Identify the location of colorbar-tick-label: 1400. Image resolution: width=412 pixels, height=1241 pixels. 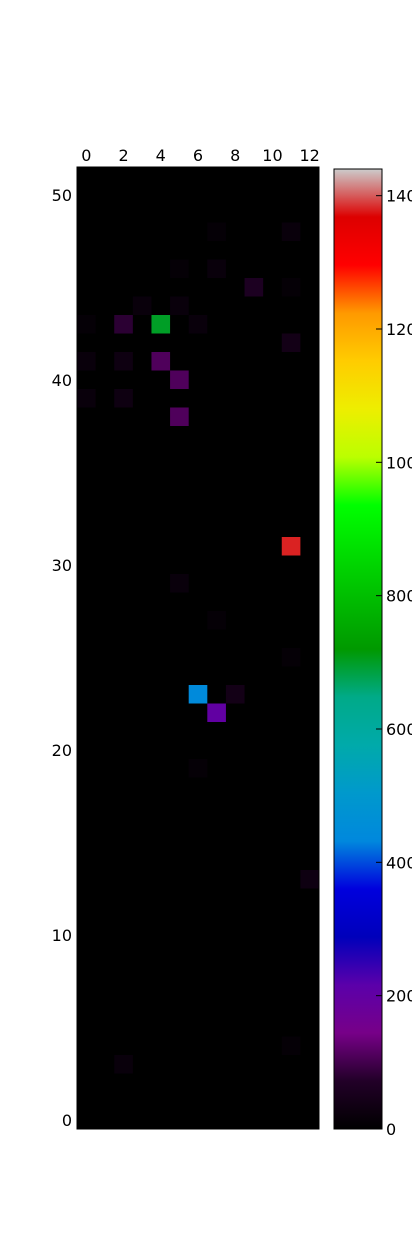
(399, 196).